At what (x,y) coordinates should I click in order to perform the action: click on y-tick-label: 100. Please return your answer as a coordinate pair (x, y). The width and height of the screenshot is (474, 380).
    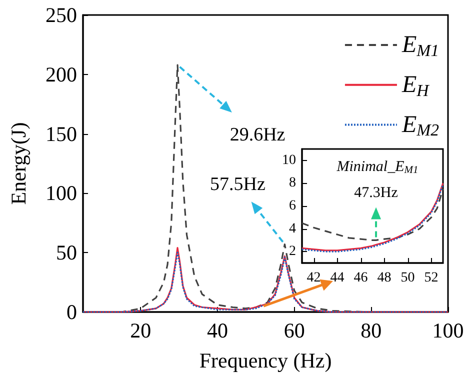
    Looking at the image, I should click on (61, 193).